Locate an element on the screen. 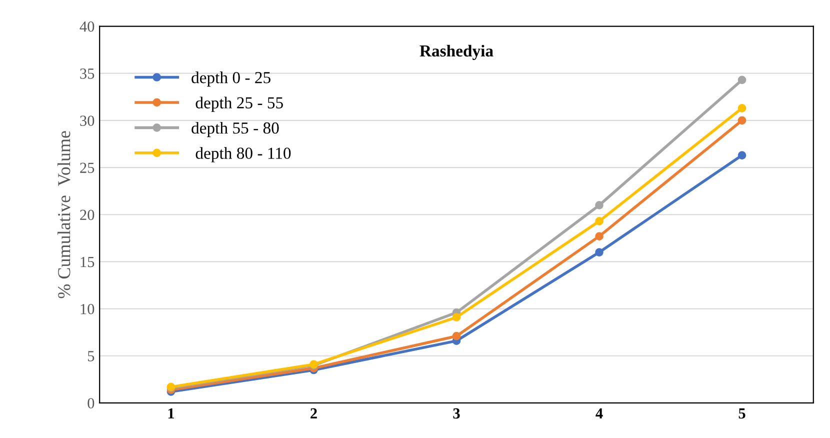 This screenshot has width=830, height=438. x-tick-label: 2 is located at coordinates (313, 413).